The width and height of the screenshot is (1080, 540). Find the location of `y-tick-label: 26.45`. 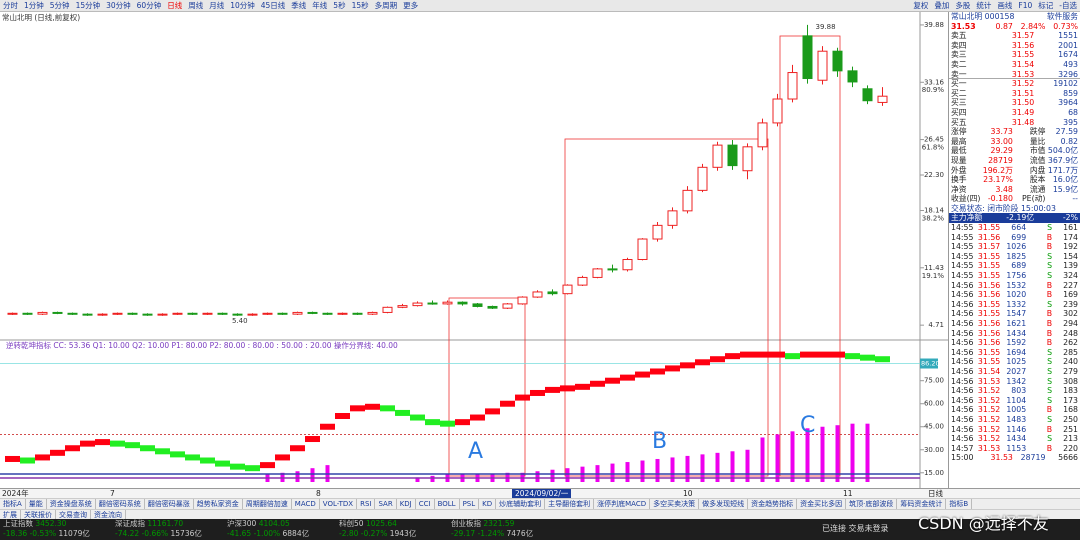

y-tick-label: 26.45 is located at coordinates (934, 140).